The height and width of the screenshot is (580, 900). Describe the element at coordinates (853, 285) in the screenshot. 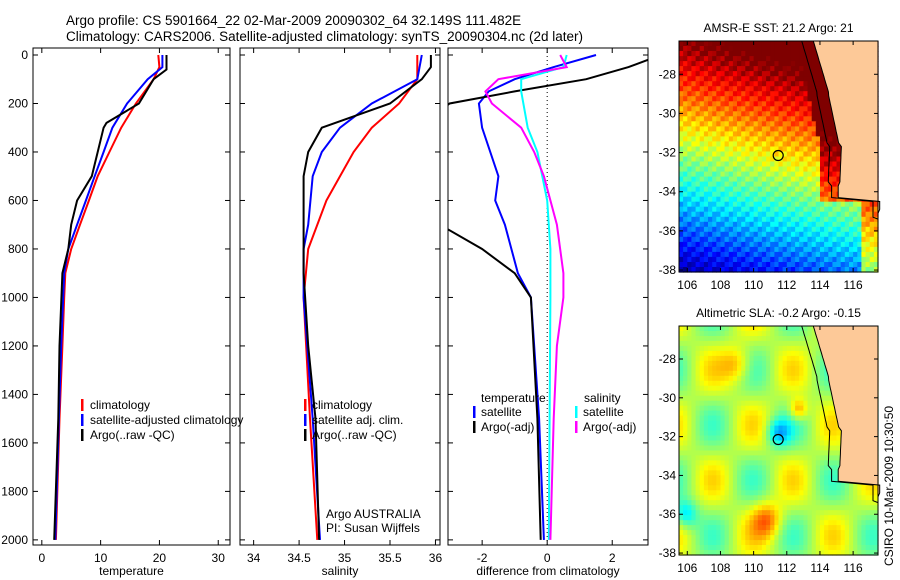

I see `lon-tick-label: 116` at that location.